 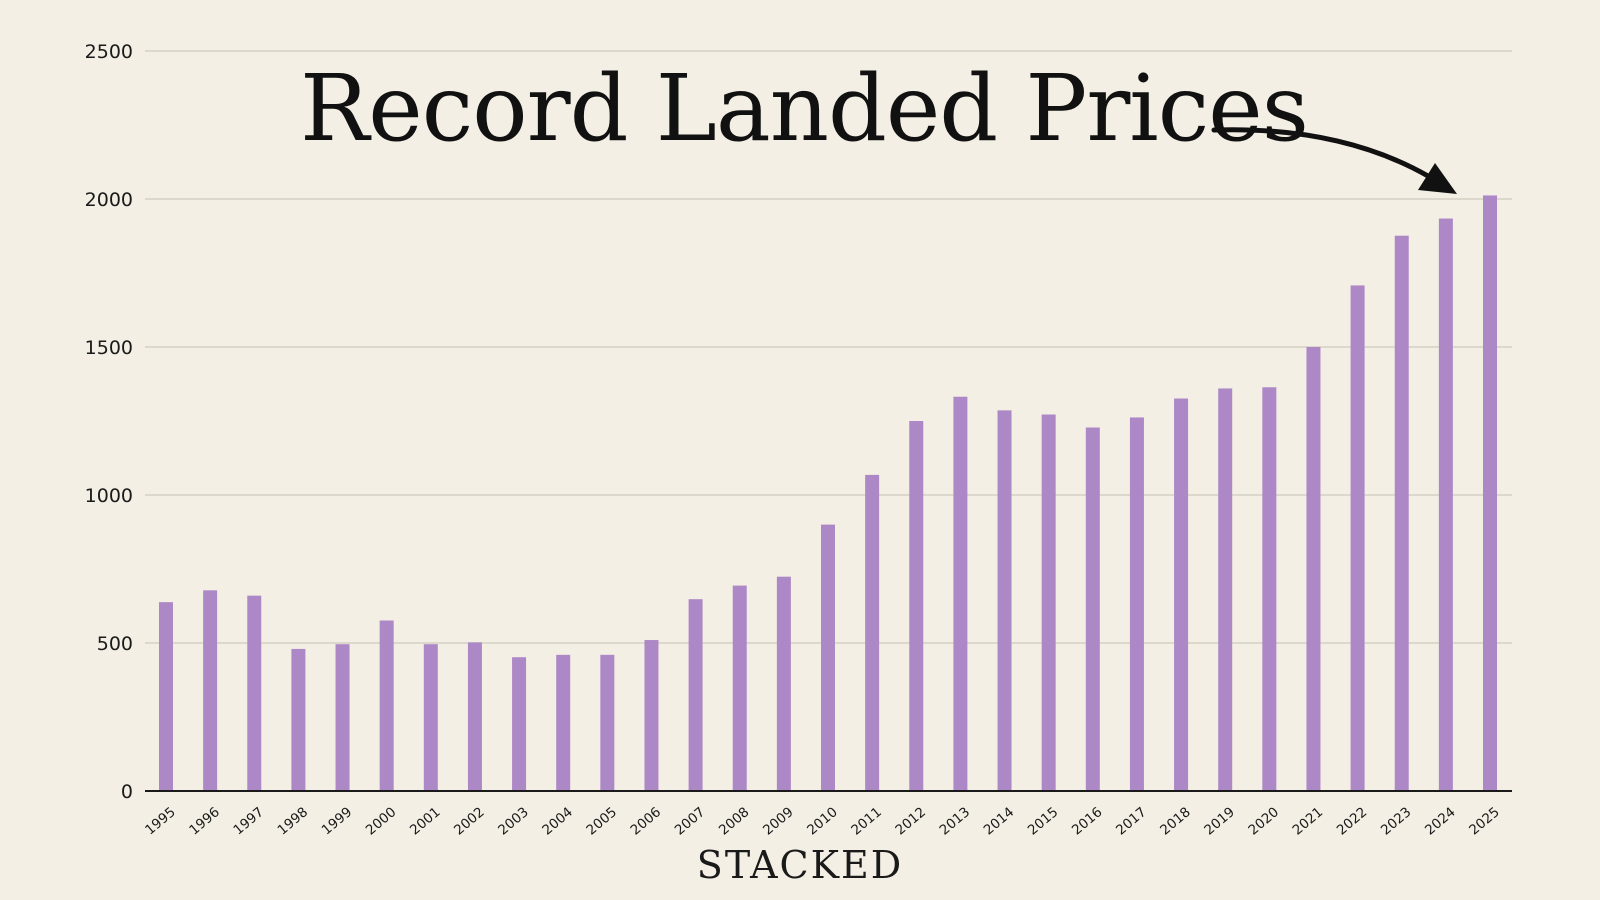 What do you see at coordinates (386, 705) in the screenshot?
I see `bar-2000` at bounding box center [386, 705].